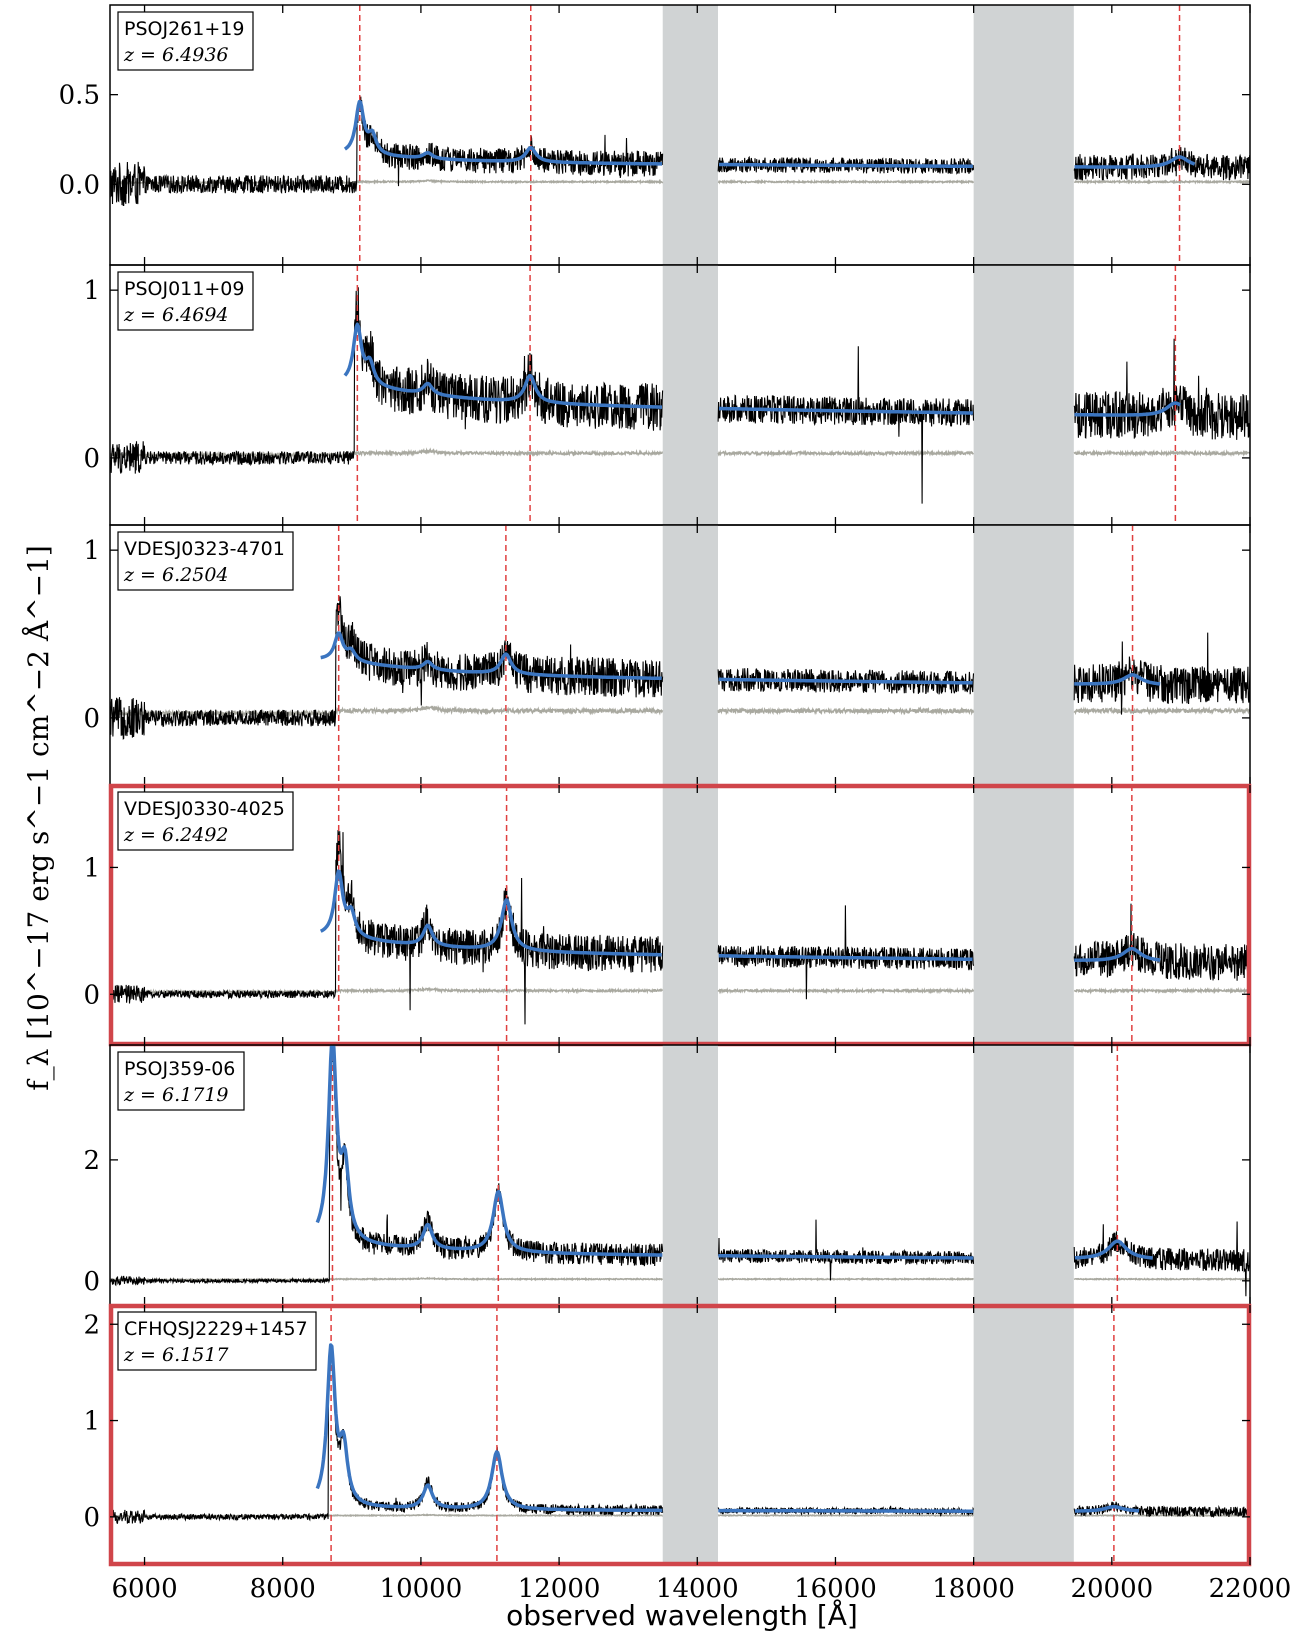  I want to click on quasar-label-box: PSOJ011+09 z = 6.4694, so click(185, 301).